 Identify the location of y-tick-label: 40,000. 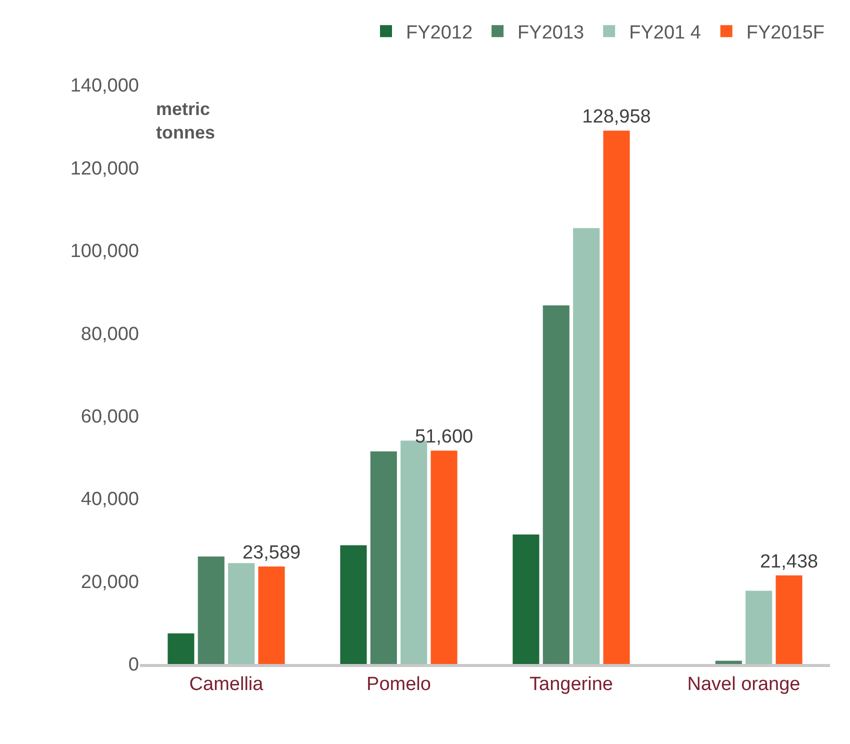
(109, 499).